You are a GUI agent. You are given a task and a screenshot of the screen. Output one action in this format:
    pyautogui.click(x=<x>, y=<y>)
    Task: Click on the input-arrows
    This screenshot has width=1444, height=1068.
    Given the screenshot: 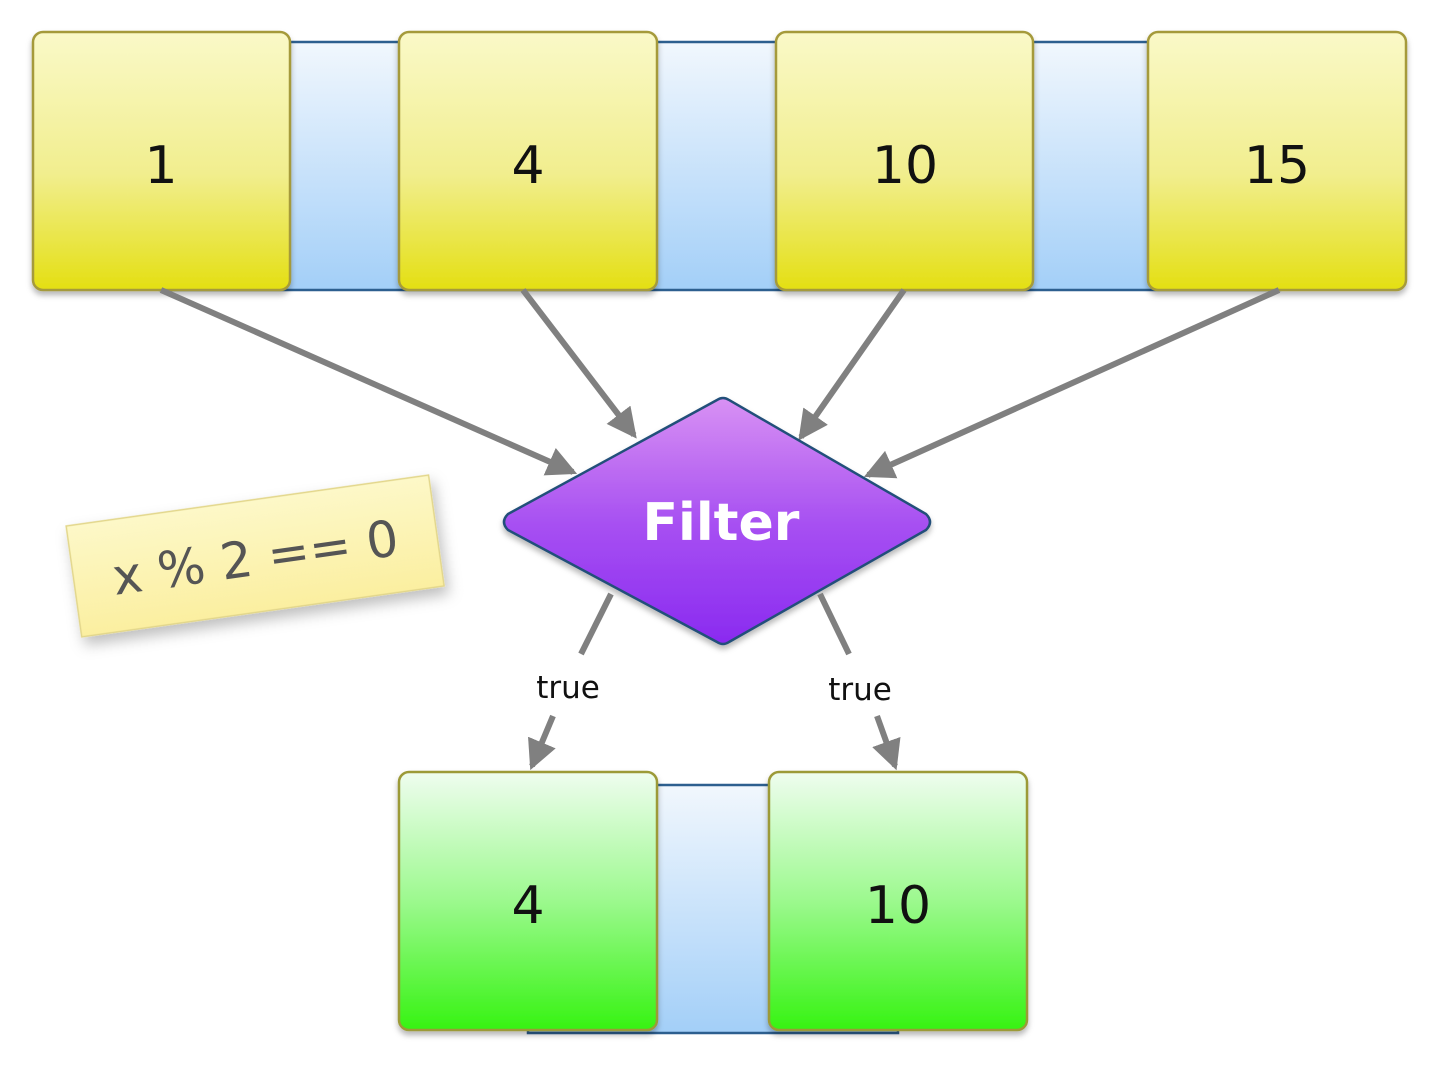 What is the action you would take?
    pyautogui.click(x=720, y=383)
    